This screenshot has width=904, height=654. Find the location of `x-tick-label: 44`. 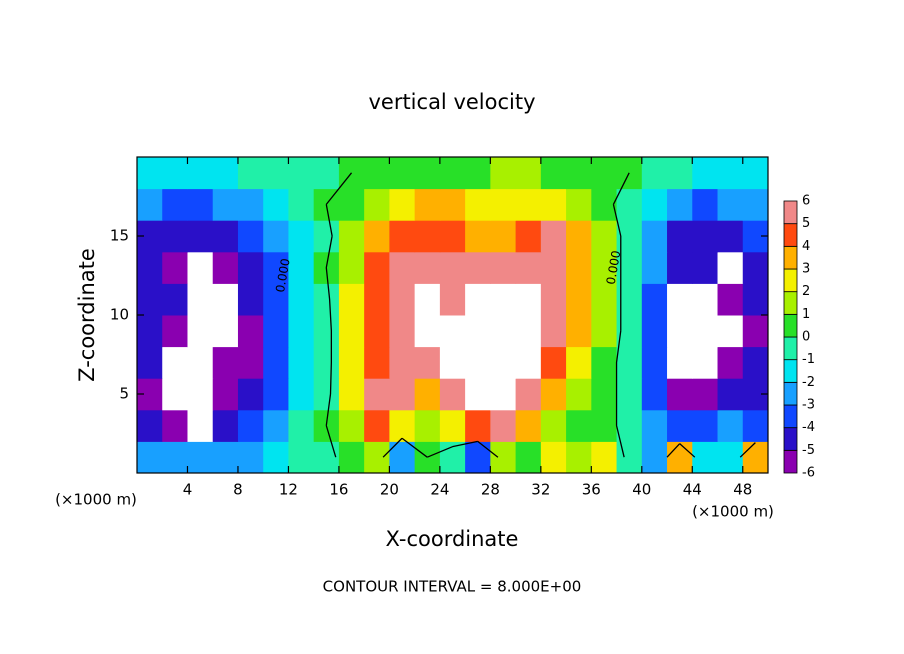

x-tick-label: 44 is located at coordinates (692, 490).